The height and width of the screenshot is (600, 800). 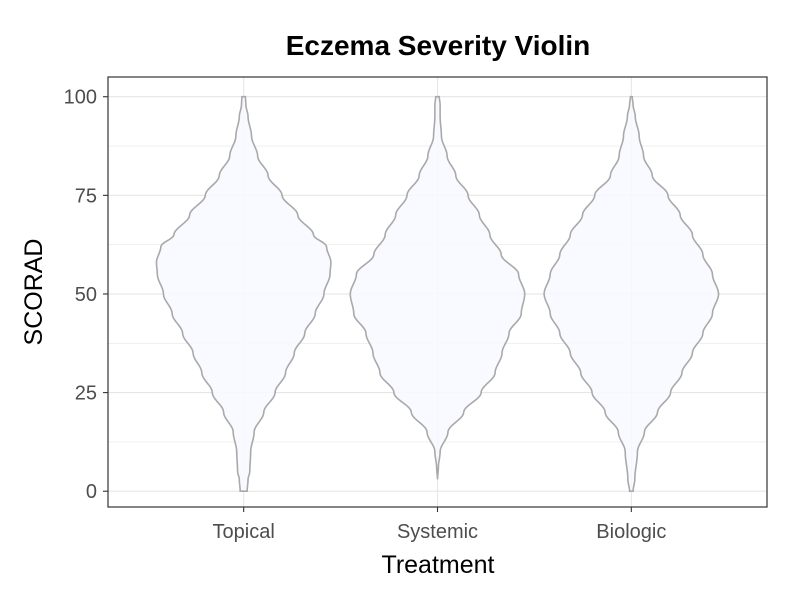 I want to click on violin-systemic, so click(x=437, y=287).